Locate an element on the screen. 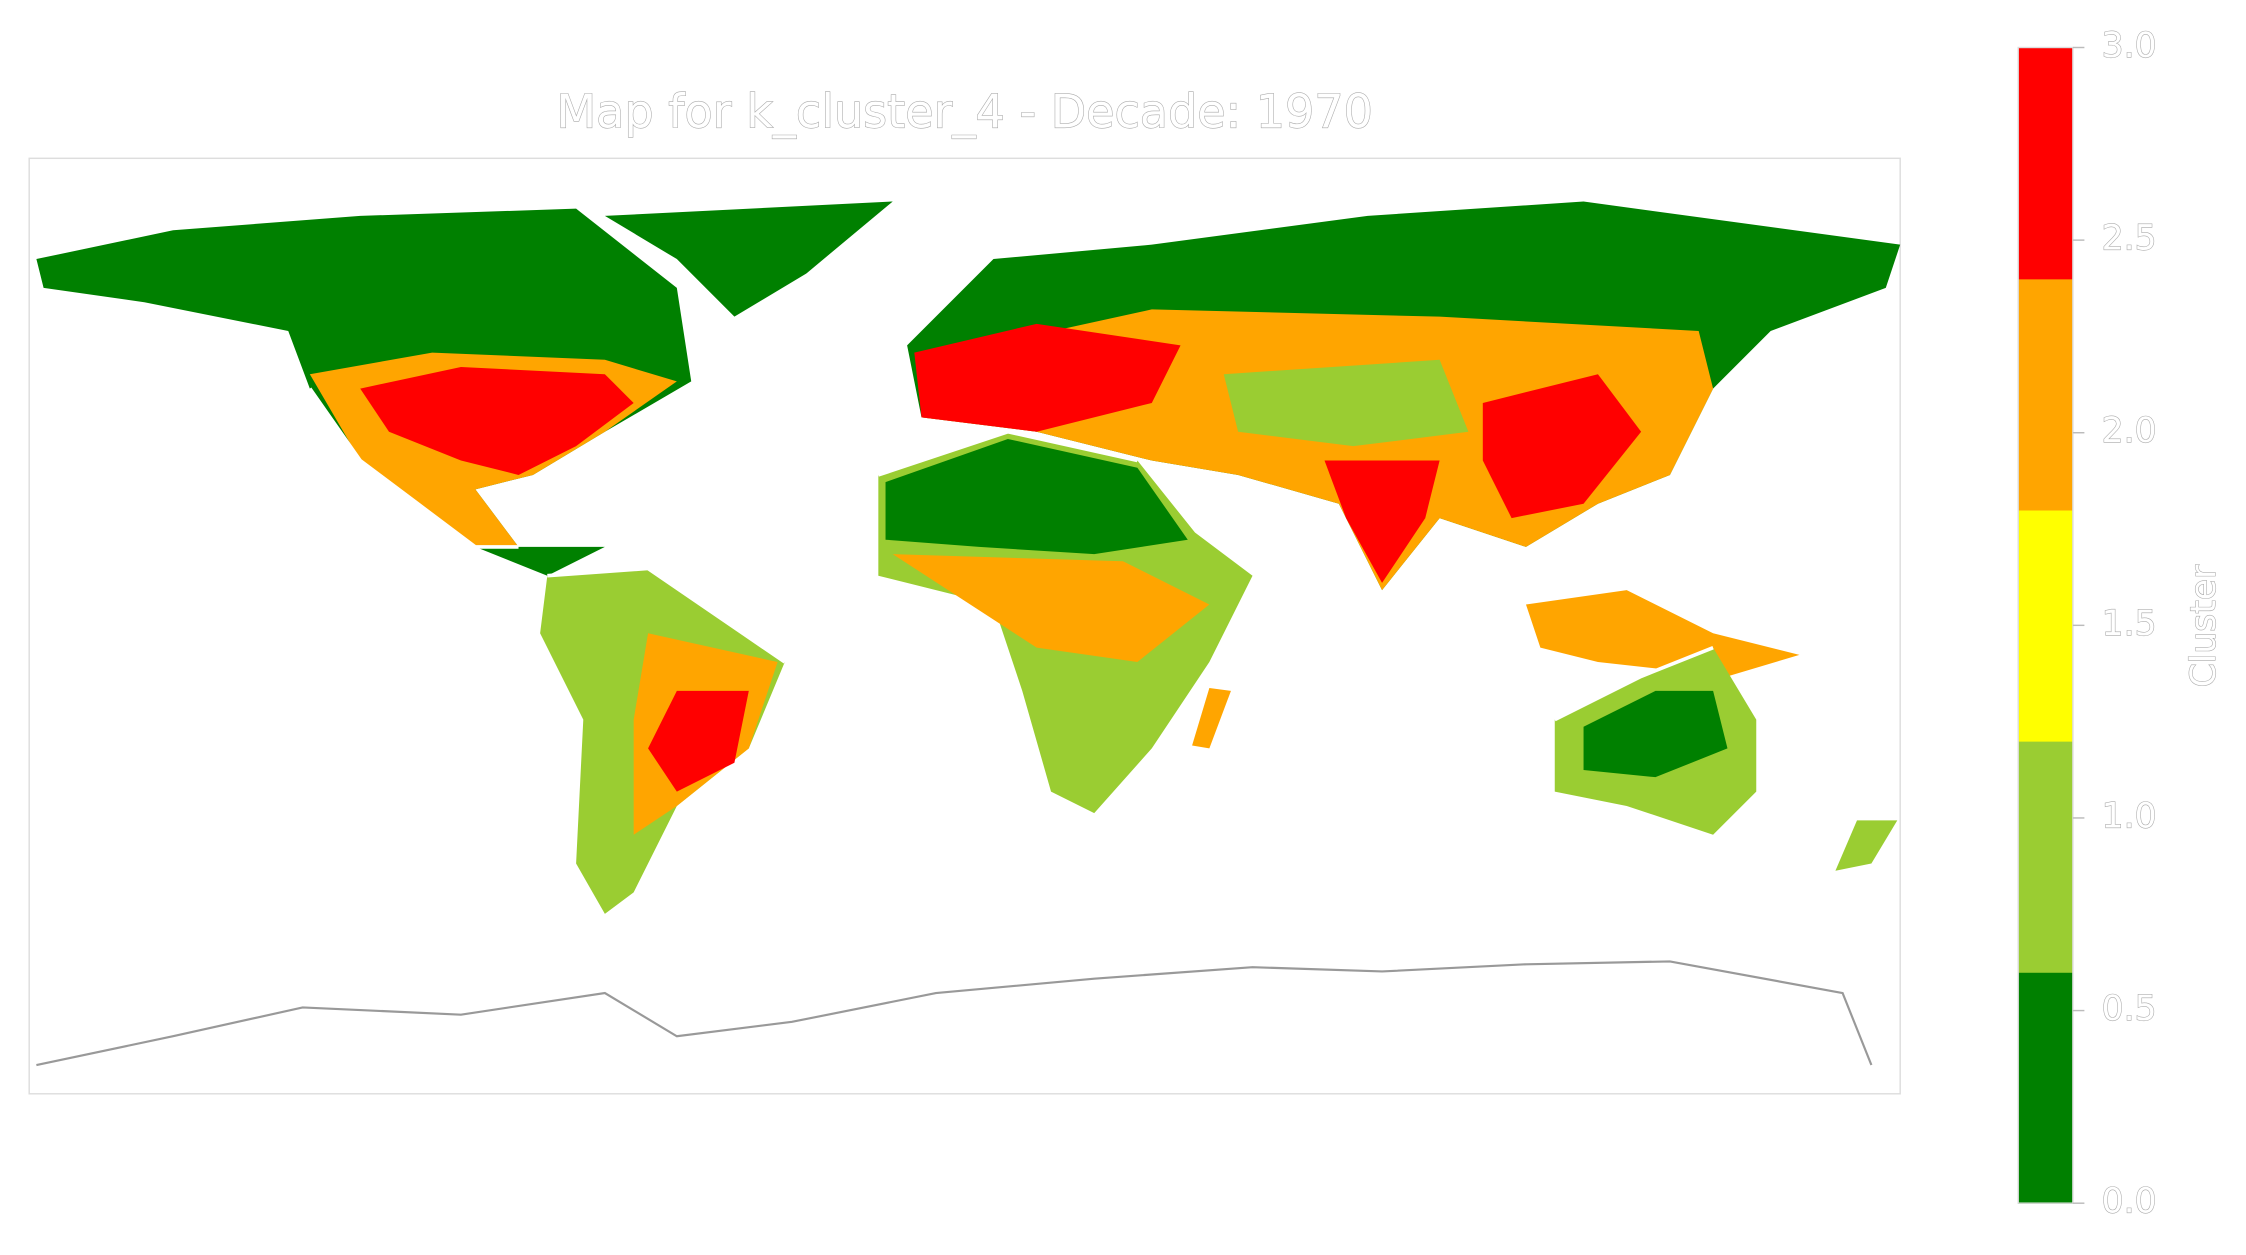 The width and height of the screenshot is (2246, 1255). colorbar-tick-label: 2.5 is located at coordinates (2129, 239).